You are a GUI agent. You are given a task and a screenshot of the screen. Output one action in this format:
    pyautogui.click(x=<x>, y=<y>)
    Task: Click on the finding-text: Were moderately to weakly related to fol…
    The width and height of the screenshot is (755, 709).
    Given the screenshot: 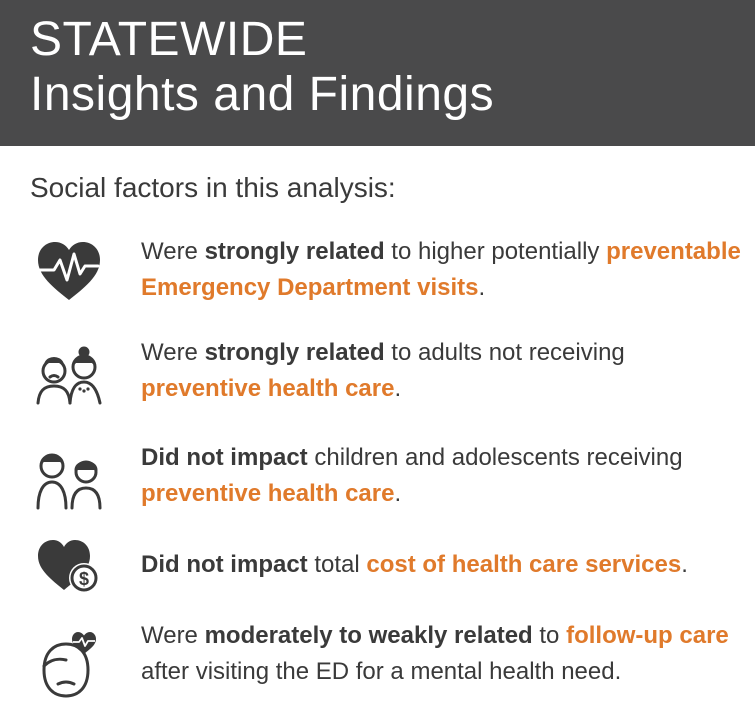 What is the action you would take?
    pyautogui.click(x=446, y=654)
    